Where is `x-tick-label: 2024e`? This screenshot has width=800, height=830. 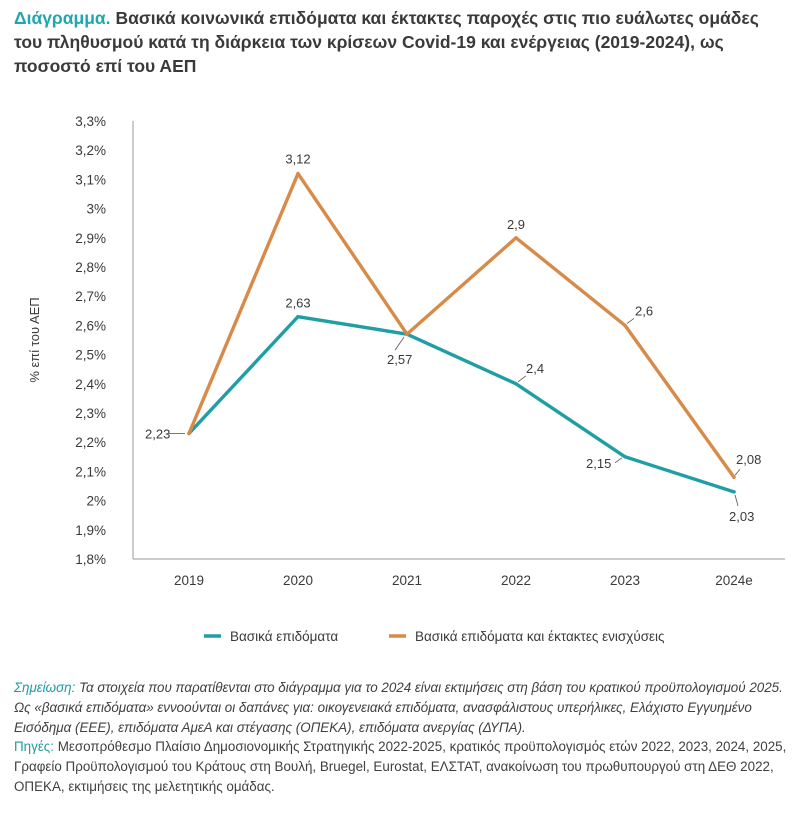 x-tick-label: 2024e is located at coordinates (734, 580).